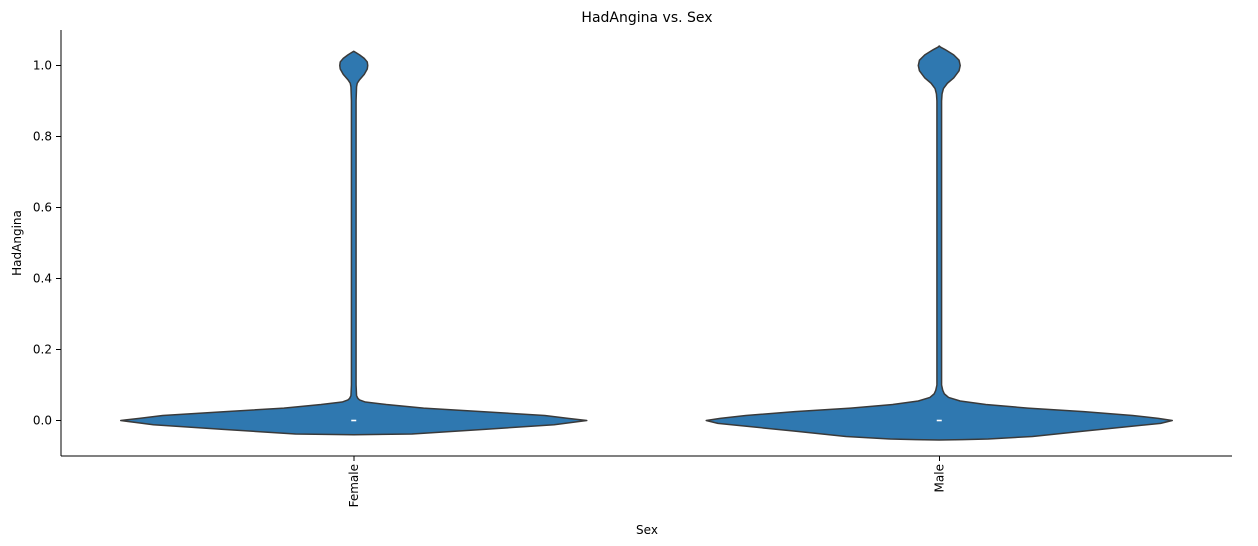 The width and height of the screenshot is (1258, 546). I want to click on y-axis-label: HadAngina, so click(17, 243).